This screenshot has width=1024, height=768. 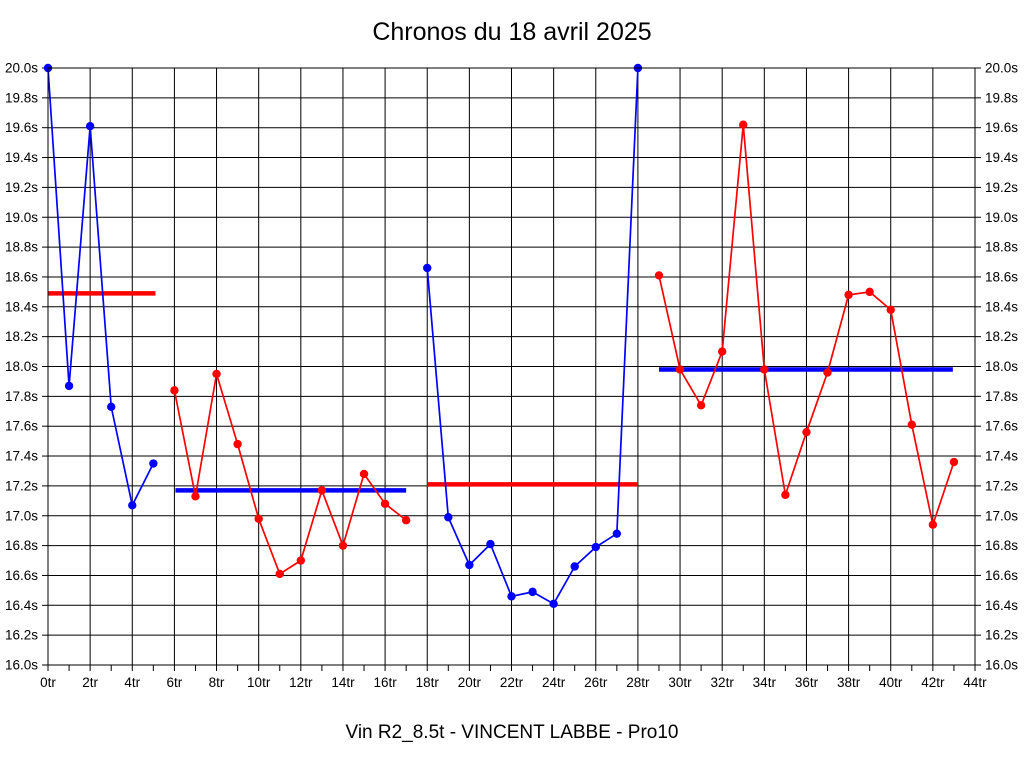 What do you see at coordinates (933, 682) in the screenshot?
I see `svg-text: 42tr` at bounding box center [933, 682].